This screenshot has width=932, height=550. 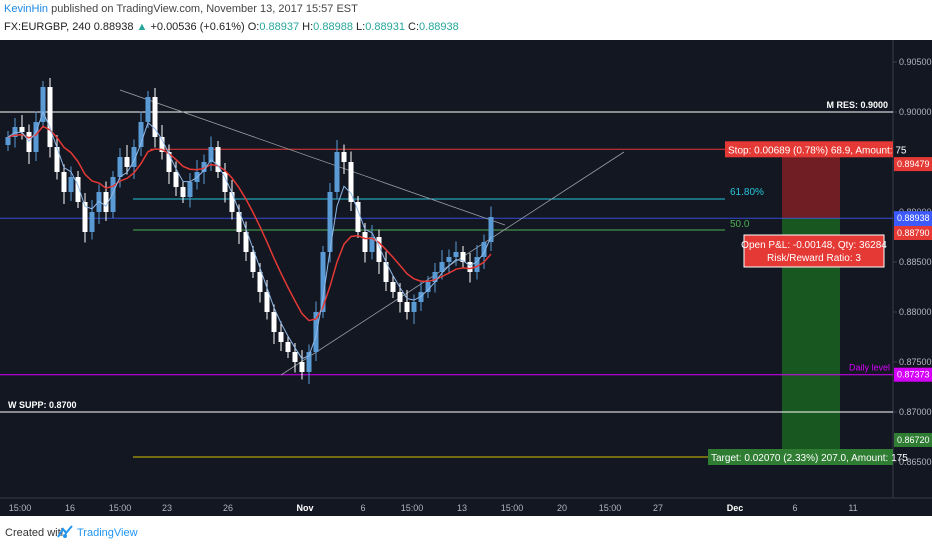 What do you see at coordinates (333, 27) in the screenshot?
I see `high-value: 0.88988` at bounding box center [333, 27].